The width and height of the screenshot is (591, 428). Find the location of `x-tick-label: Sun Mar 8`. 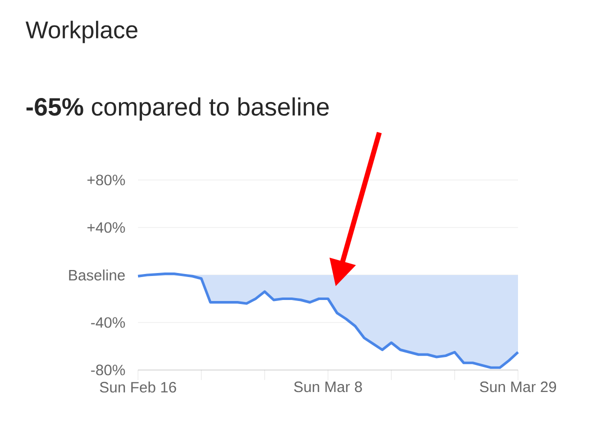

x-tick-label: Sun Mar 8 is located at coordinates (328, 387).